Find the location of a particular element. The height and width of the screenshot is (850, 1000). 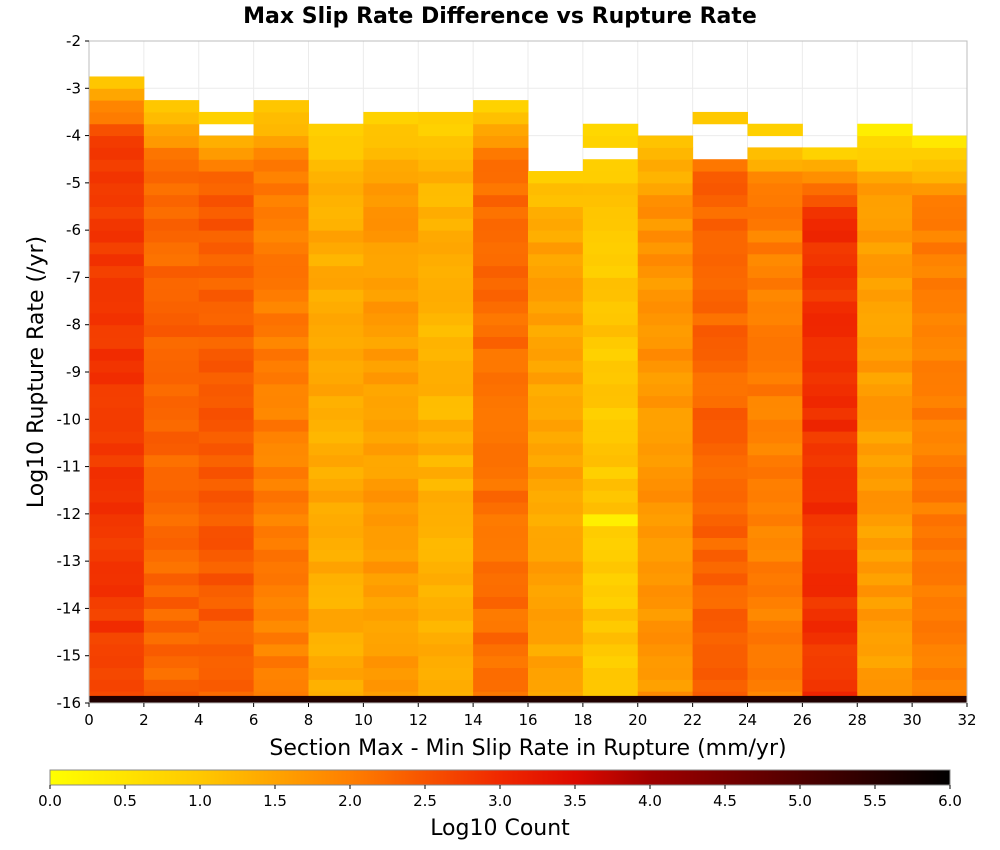

x-tick-label: 14 is located at coordinates (473, 720).